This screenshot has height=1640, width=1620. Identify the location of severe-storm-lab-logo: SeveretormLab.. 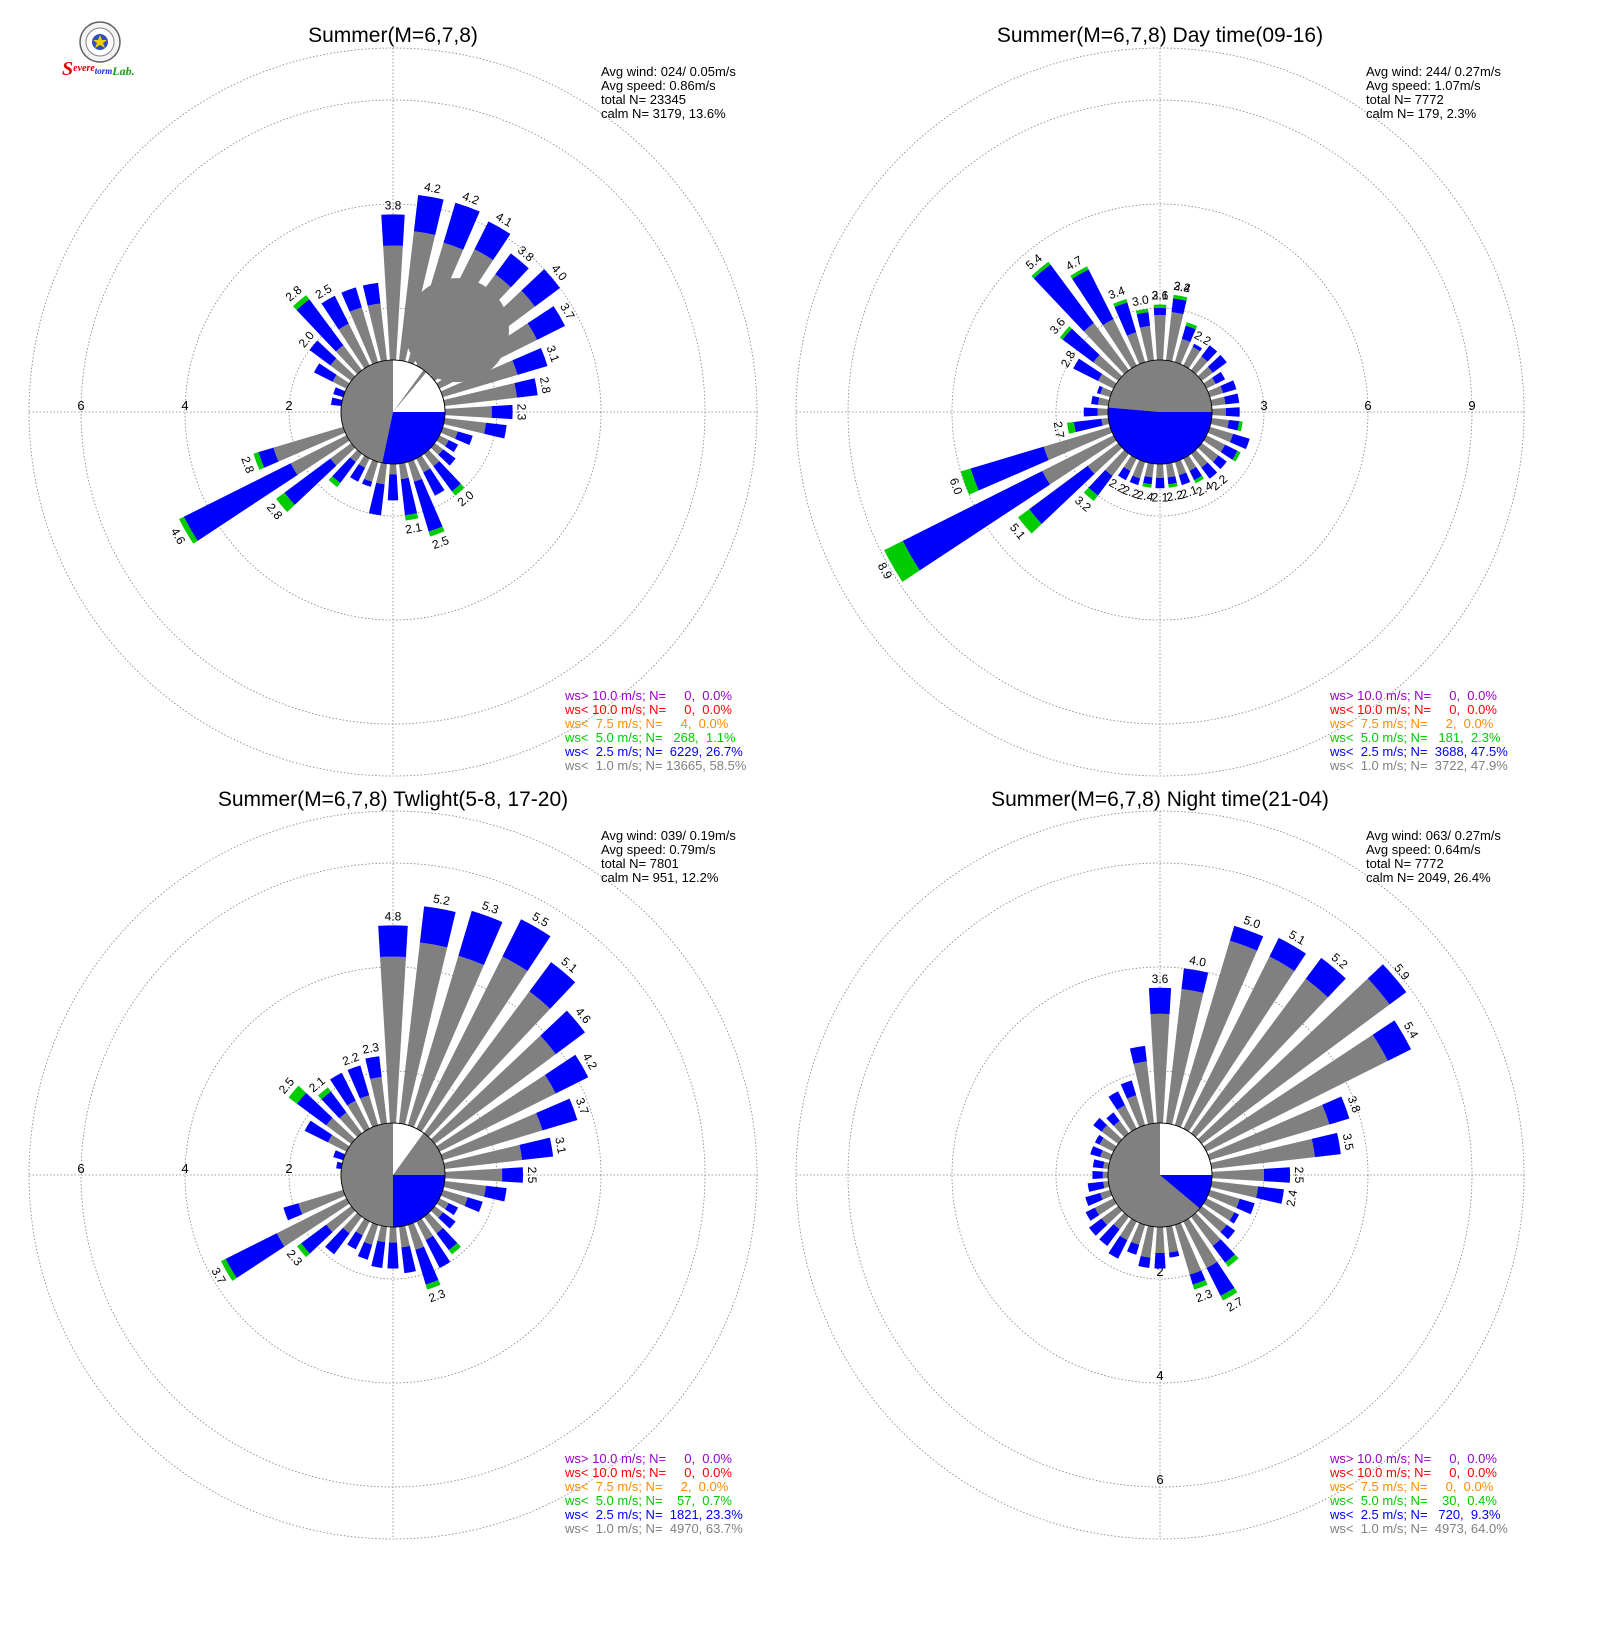
(105, 55).